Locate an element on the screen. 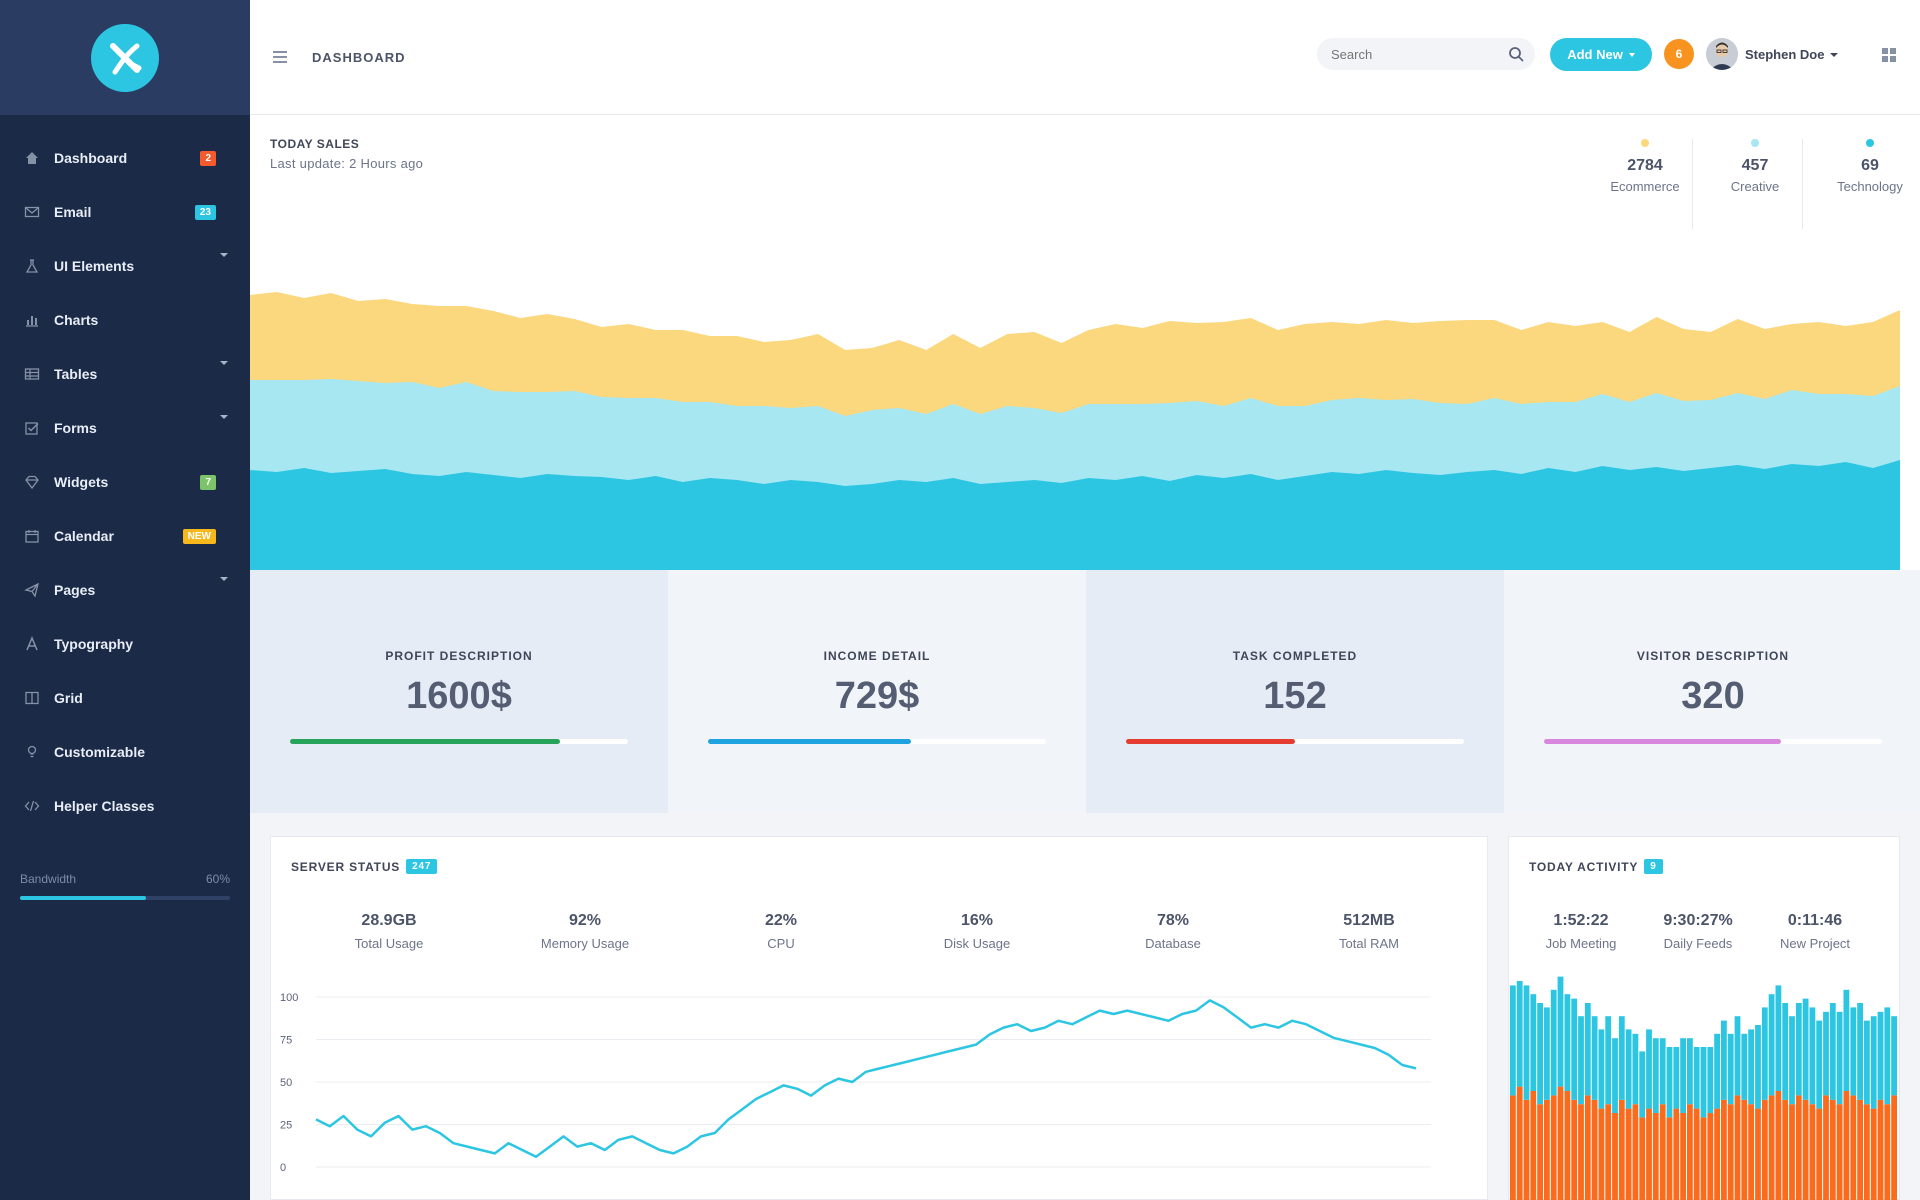 The height and width of the screenshot is (1200, 1920). sidebar-item-grid: Grid is located at coordinates (125, 698).